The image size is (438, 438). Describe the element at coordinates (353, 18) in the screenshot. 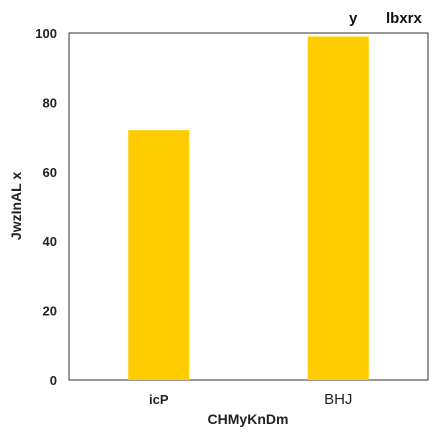

I see `legend-label-1: y` at that location.